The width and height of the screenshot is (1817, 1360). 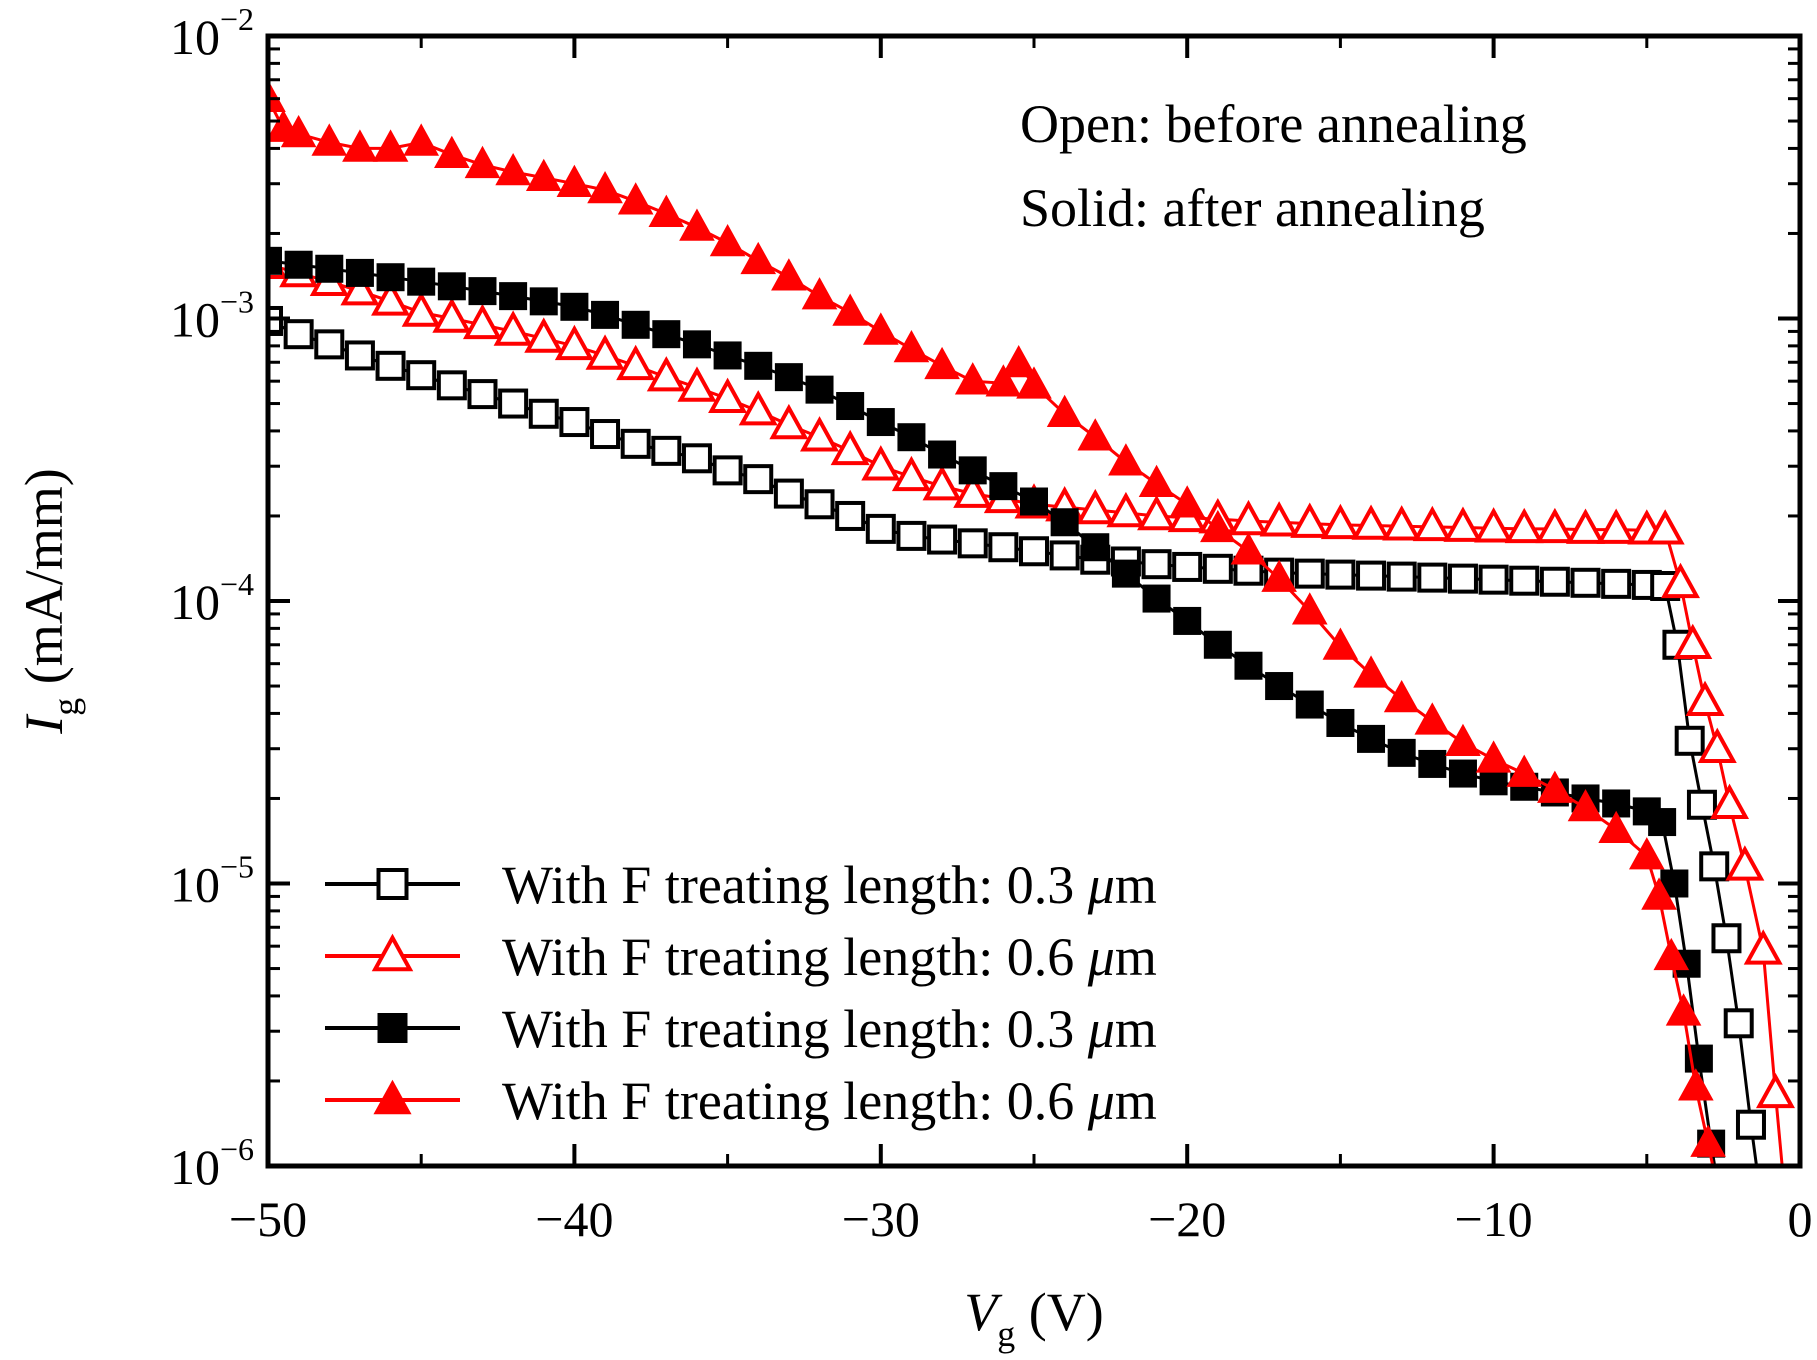 I want to click on x-tick-label: −30, so click(x=881, y=1219).